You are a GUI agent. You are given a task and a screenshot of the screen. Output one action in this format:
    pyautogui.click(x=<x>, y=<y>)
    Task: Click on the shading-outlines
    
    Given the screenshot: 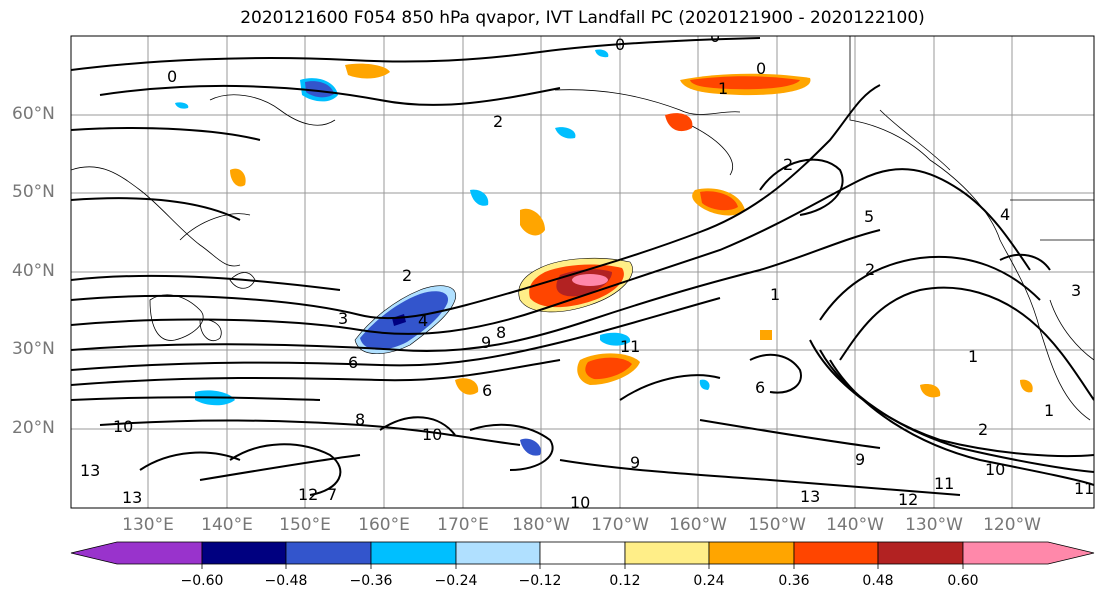 What is the action you would take?
    pyautogui.click(x=493, y=305)
    